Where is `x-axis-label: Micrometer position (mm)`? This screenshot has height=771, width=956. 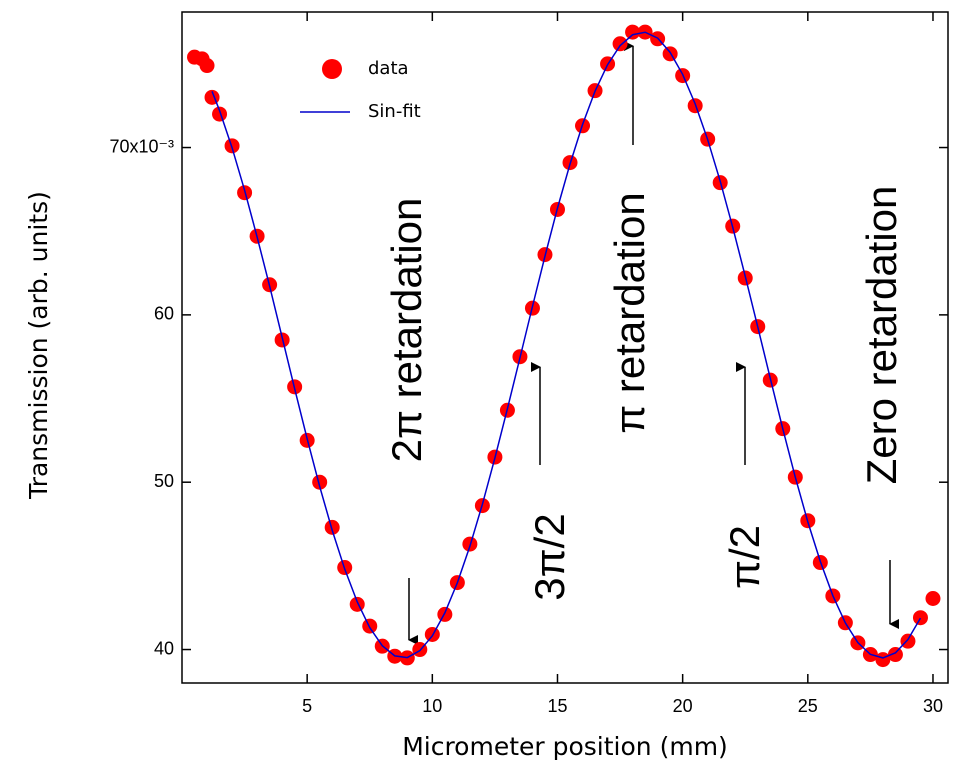 x-axis-label: Micrometer position (mm) is located at coordinates (565, 746).